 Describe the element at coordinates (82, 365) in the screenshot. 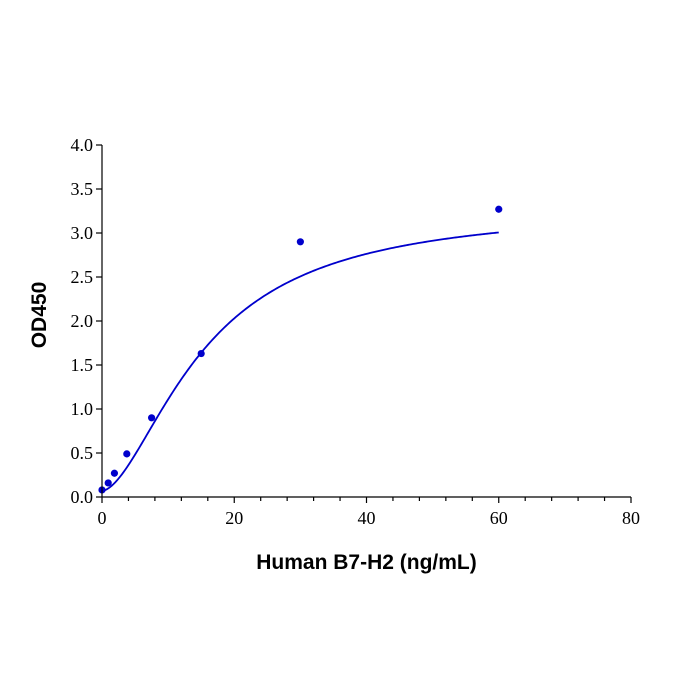

I see `y-tick-label: 1.5` at that location.